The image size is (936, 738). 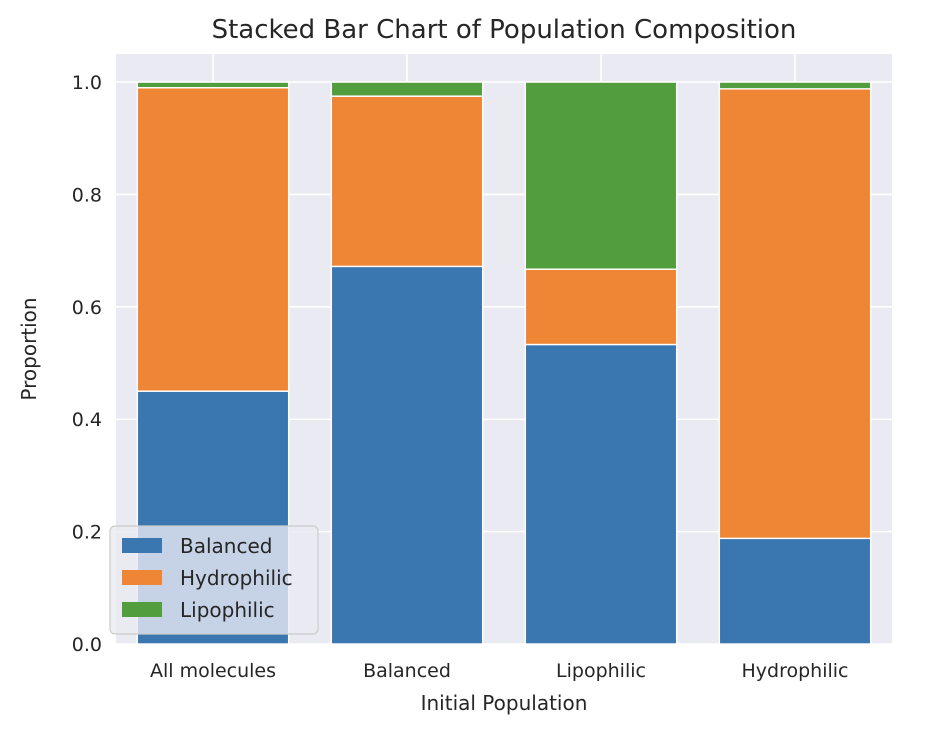 What do you see at coordinates (87, 308) in the screenshot?
I see `y-tick-label-3: 0.6` at bounding box center [87, 308].